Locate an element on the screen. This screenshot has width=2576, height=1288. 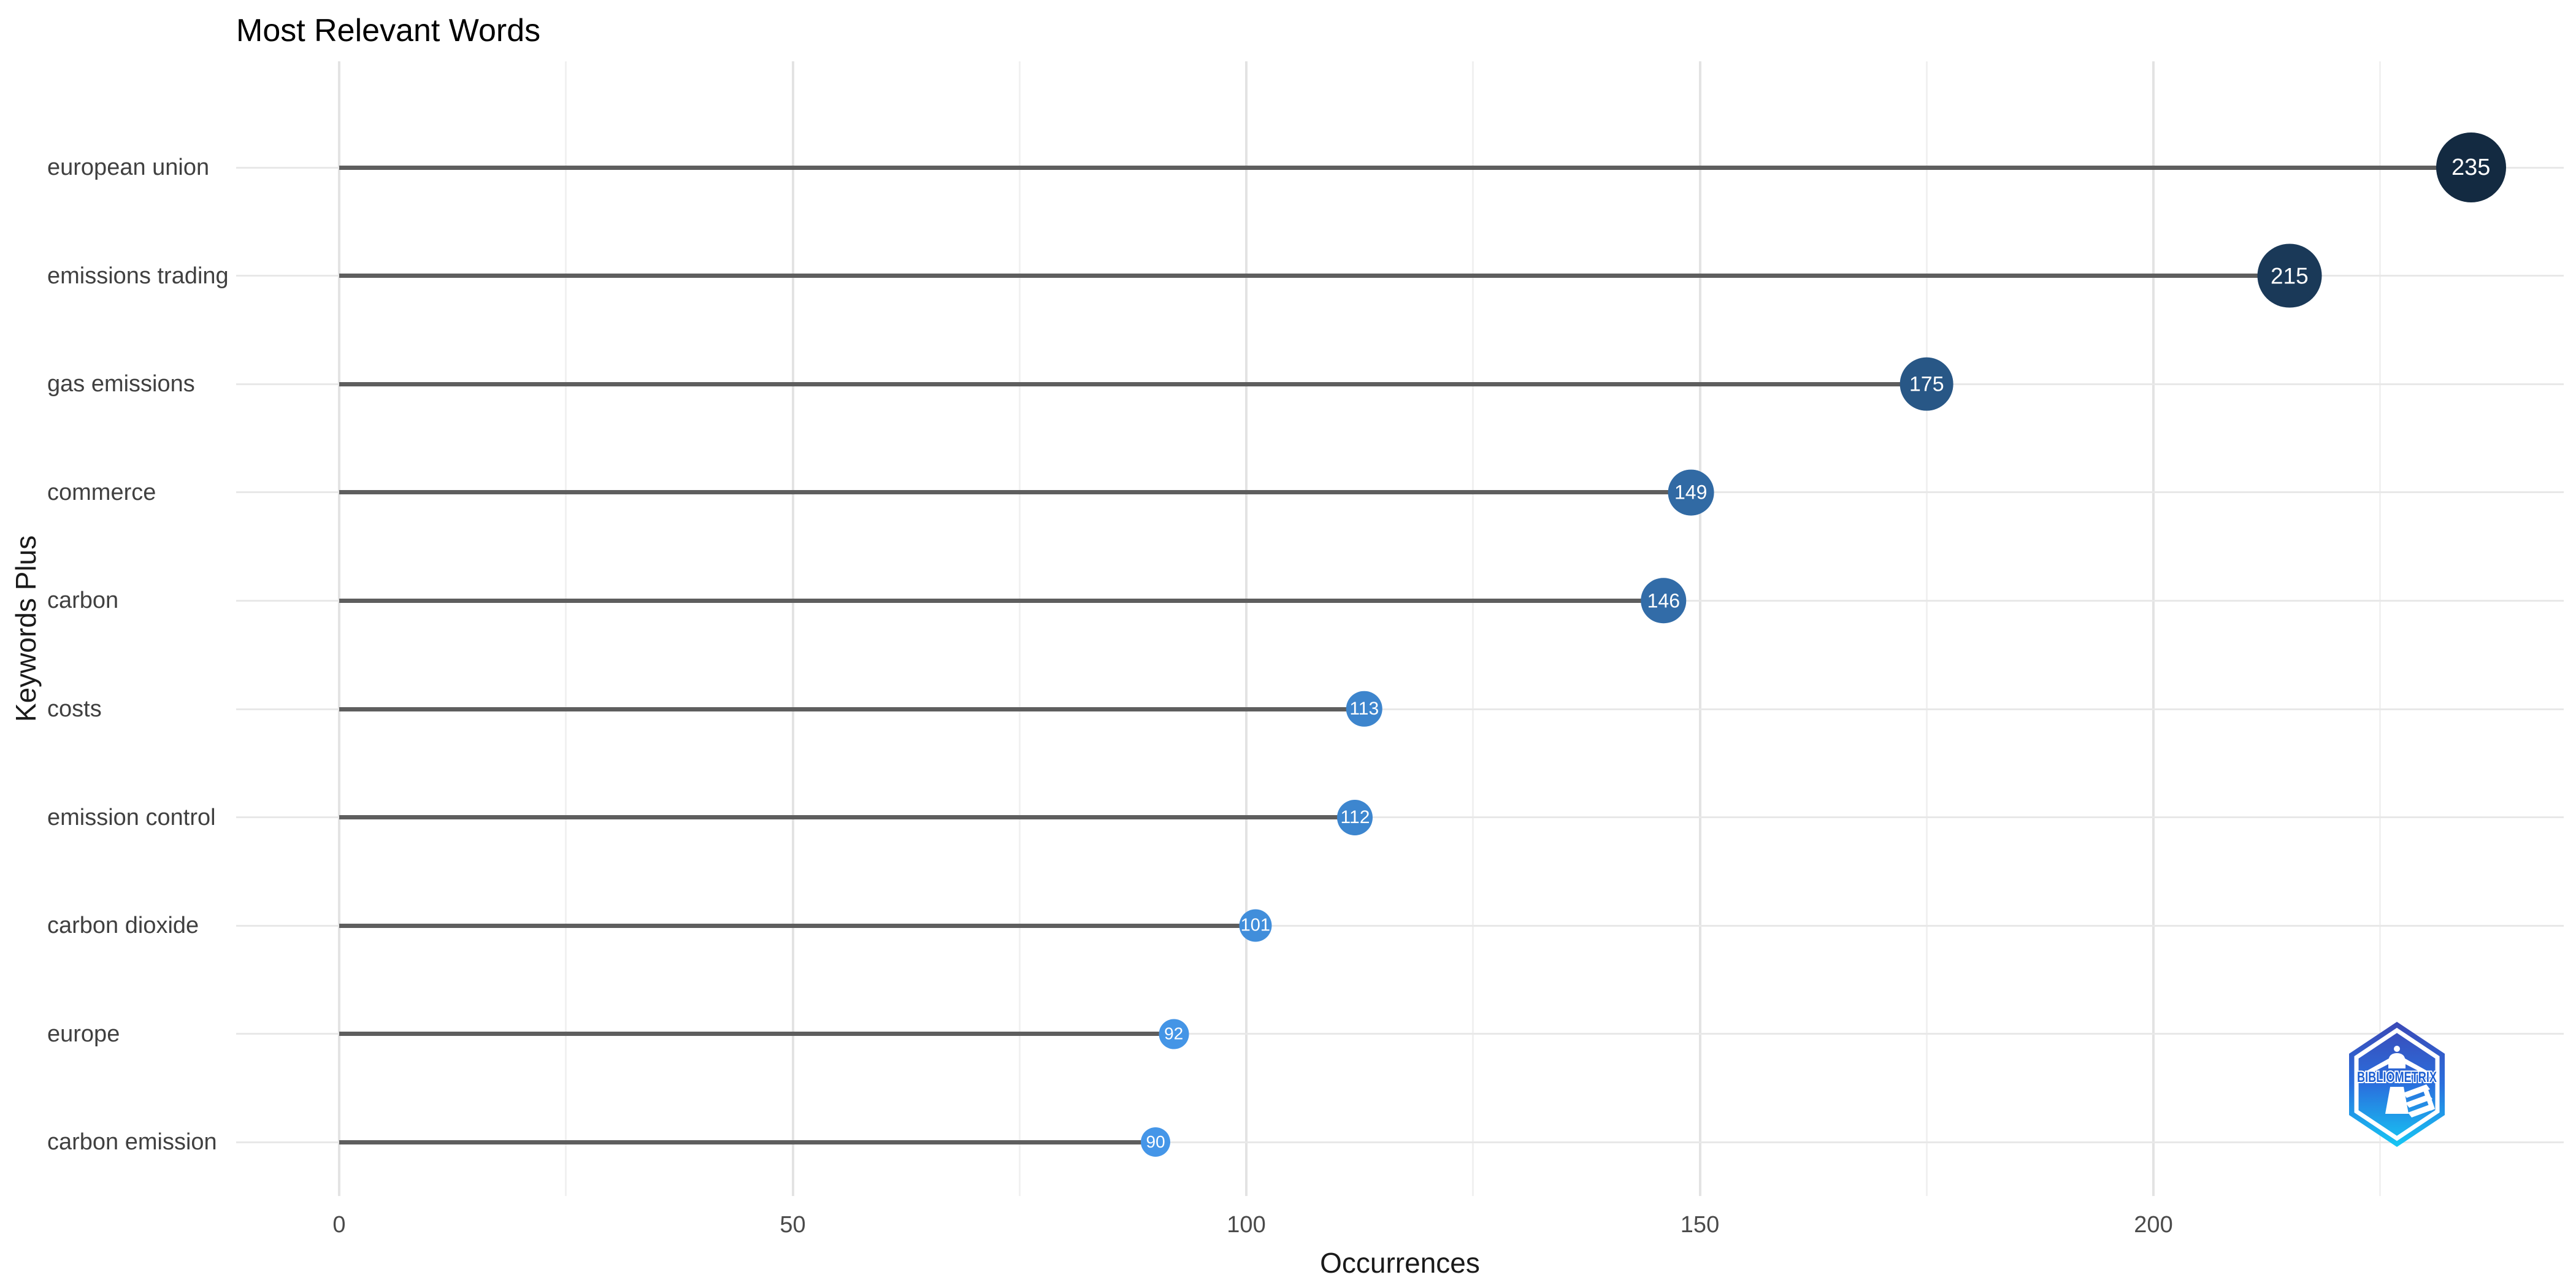
data-point-value: 112 is located at coordinates (1355, 817).